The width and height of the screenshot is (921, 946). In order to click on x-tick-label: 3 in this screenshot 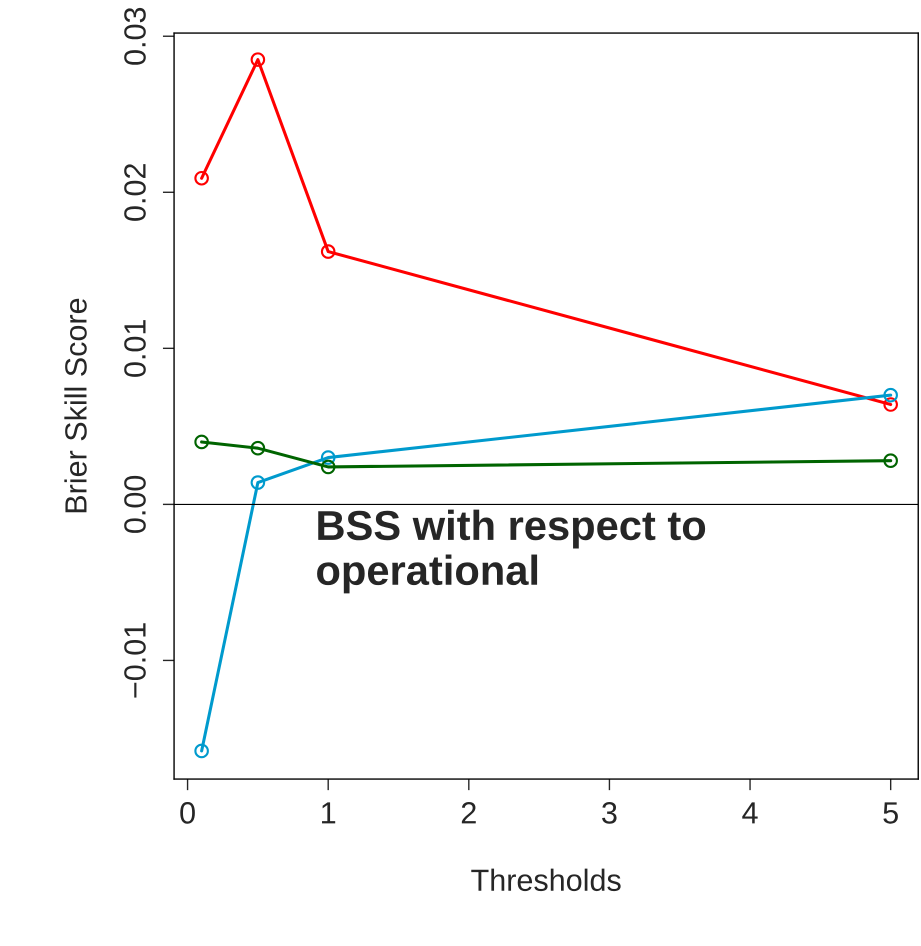, I will do `click(609, 813)`.